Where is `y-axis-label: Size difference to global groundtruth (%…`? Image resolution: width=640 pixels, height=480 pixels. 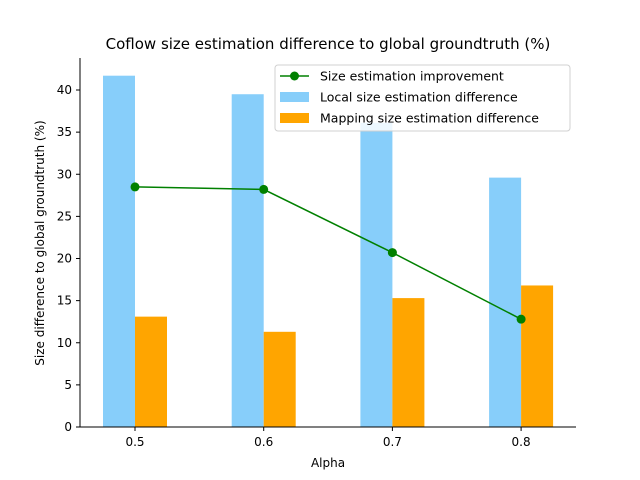
y-axis-label: Size difference to global groundtruth (%… is located at coordinates (40, 242).